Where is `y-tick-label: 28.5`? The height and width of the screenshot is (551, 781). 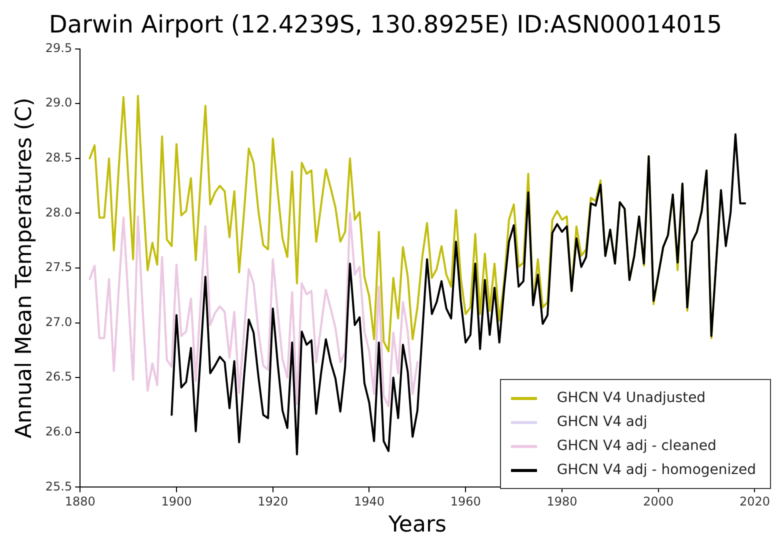
y-tick-label: 28.5 is located at coordinates (58, 157).